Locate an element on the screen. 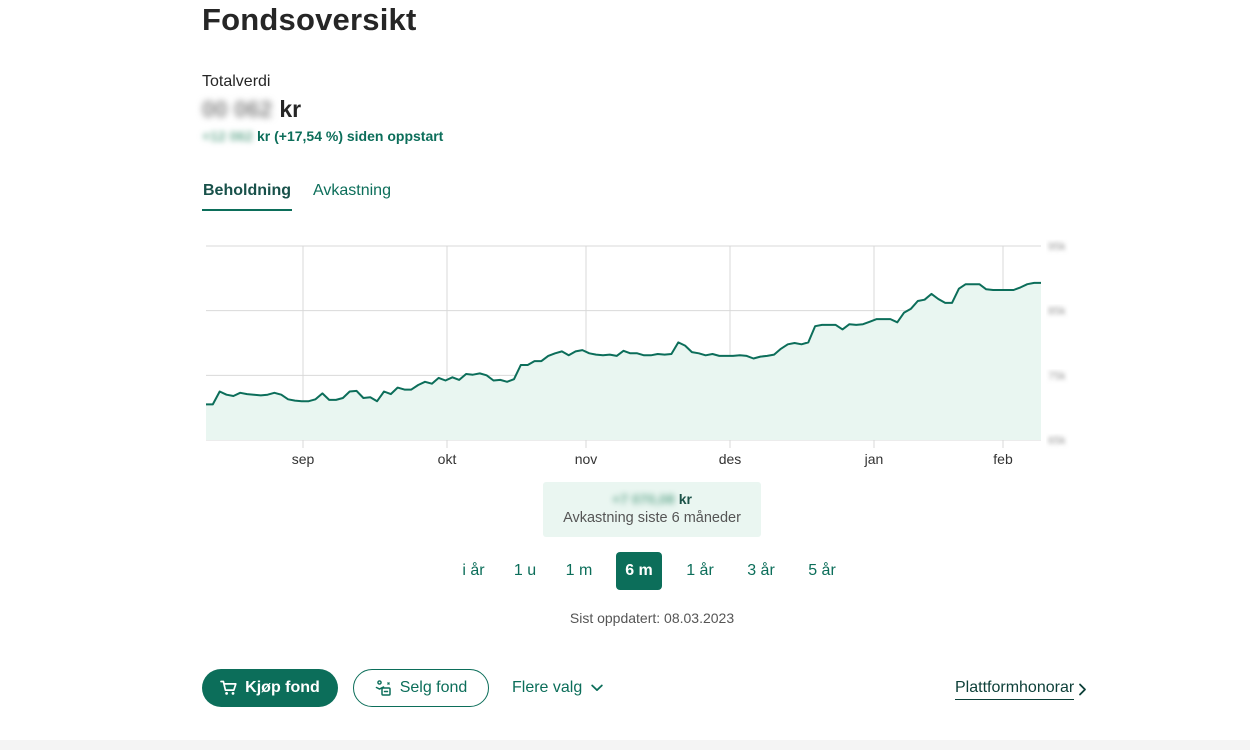 This screenshot has width=1250, height=750. y-tick-label: 65k is located at coordinates (1057, 441).